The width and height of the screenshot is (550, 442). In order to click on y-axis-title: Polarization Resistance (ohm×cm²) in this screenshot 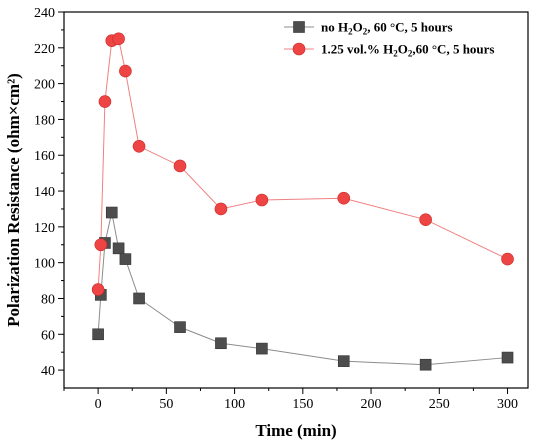, I will do `click(13, 200)`.